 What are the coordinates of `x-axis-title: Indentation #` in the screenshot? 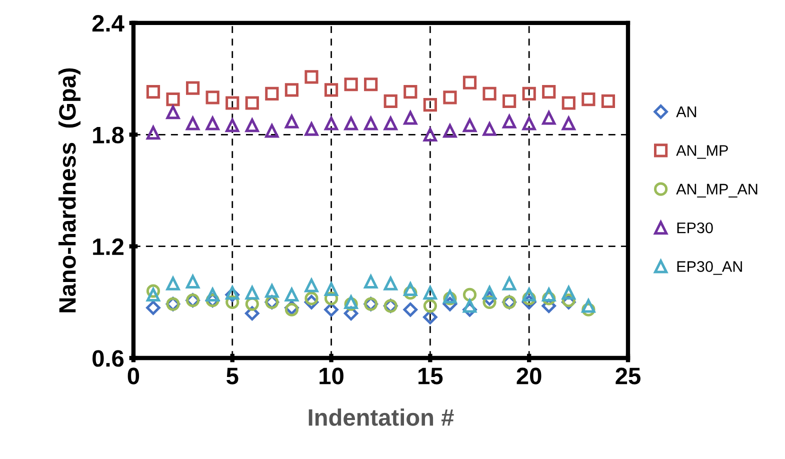 It's located at (381, 417).